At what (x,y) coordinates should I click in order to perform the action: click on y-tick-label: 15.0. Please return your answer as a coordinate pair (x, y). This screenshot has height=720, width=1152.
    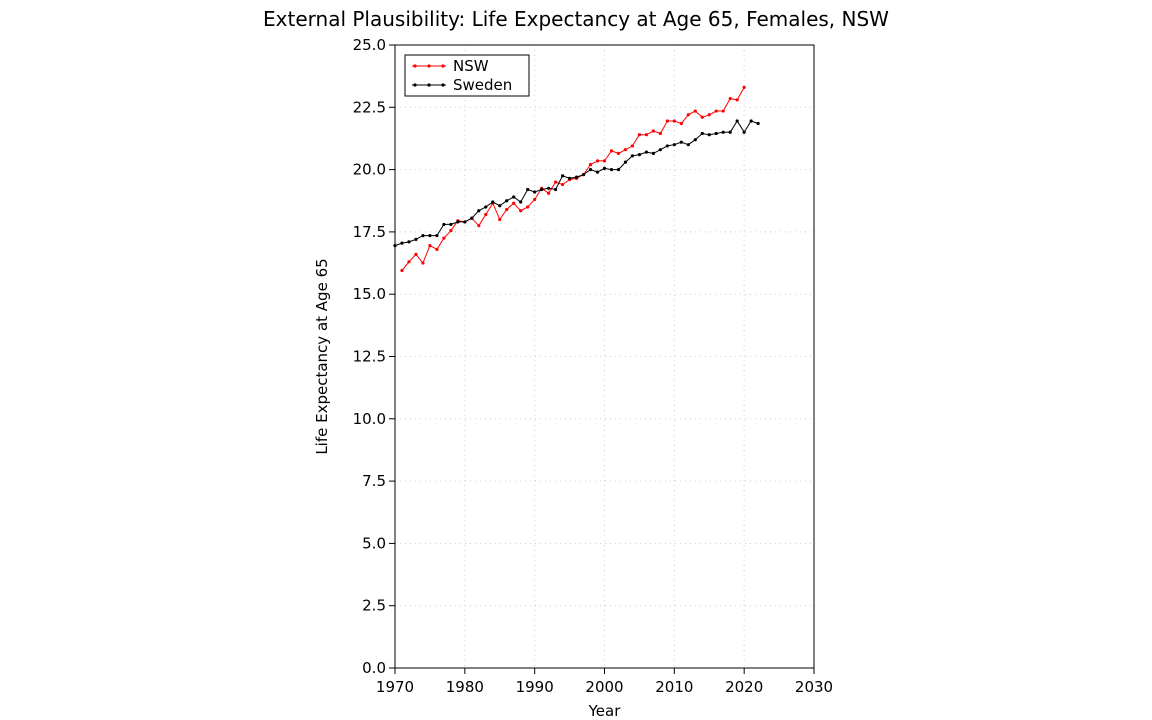
    Looking at the image, I should click on (369, 294).